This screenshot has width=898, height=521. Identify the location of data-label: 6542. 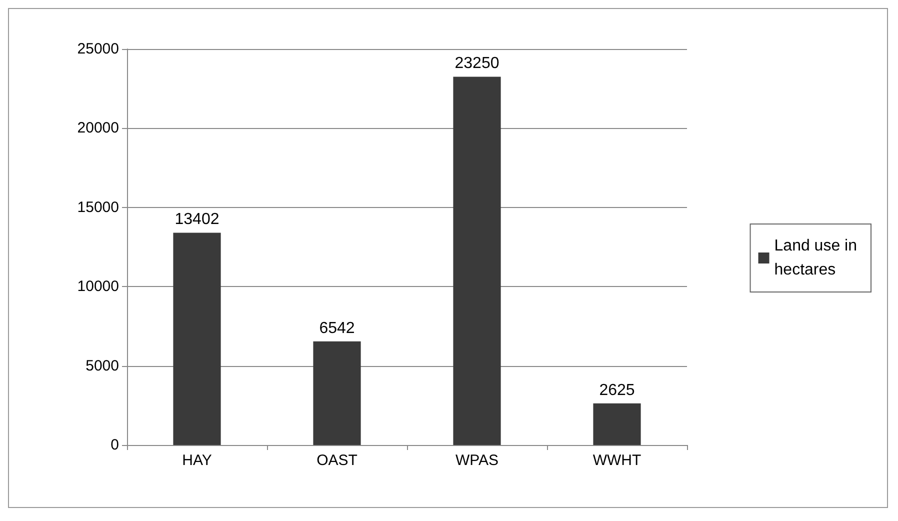
(337, 328).